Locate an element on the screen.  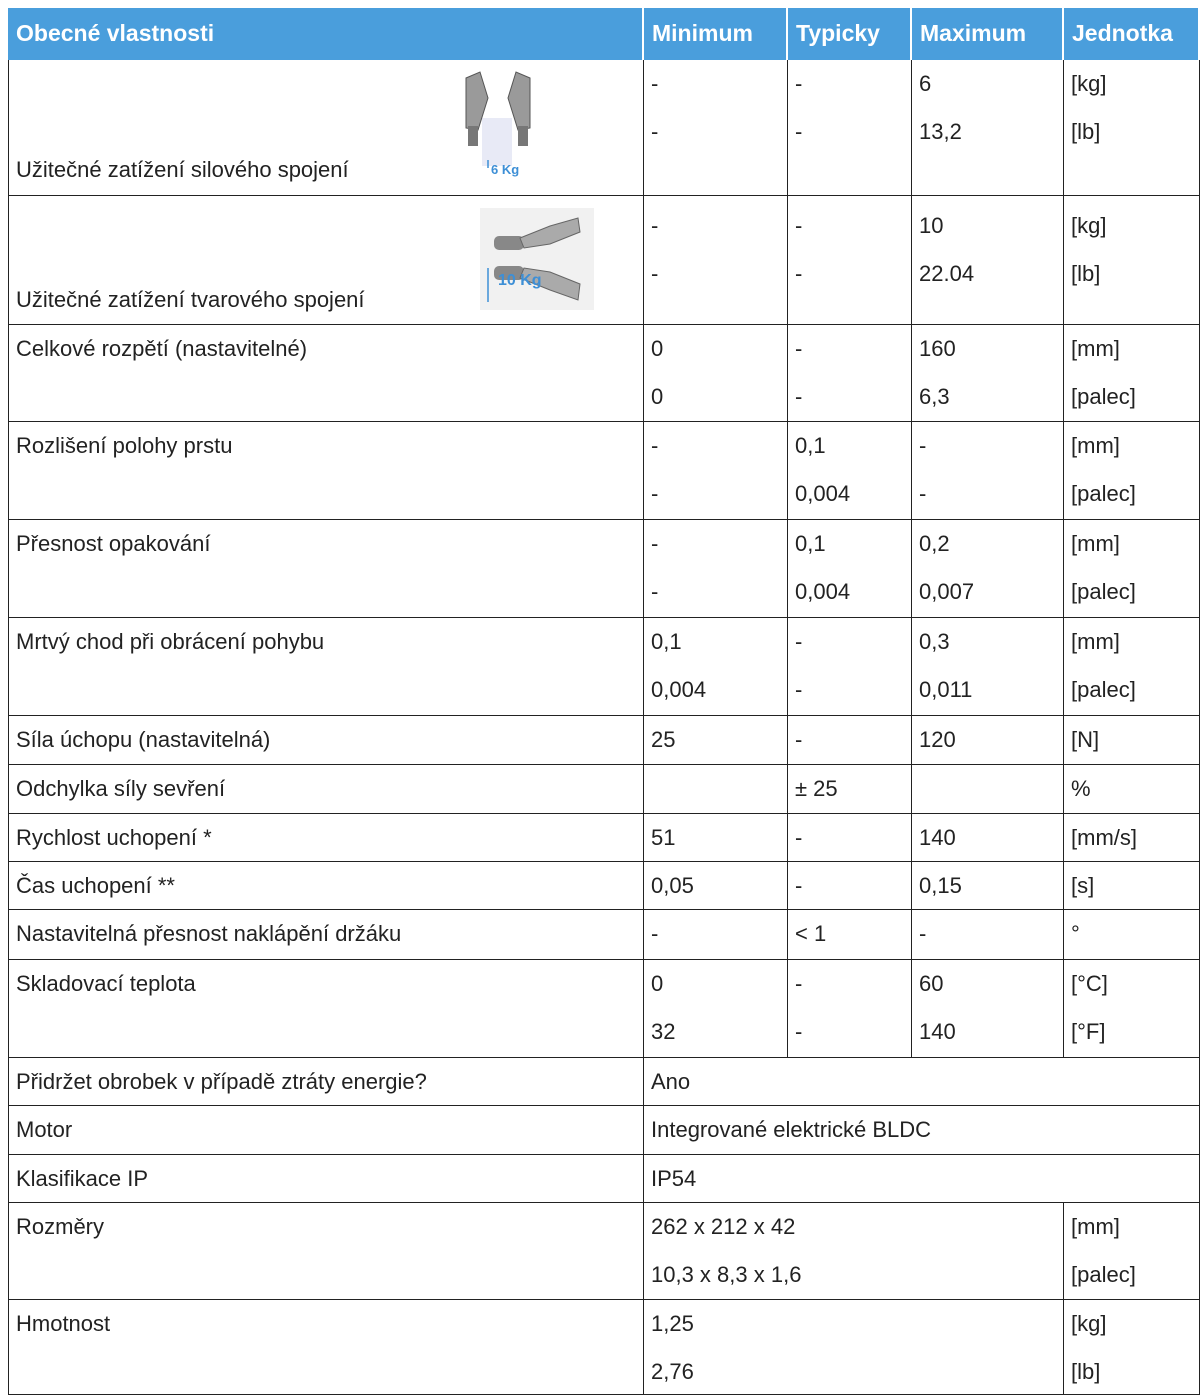
value-text: < 1 is located at coordinates (811, 933).